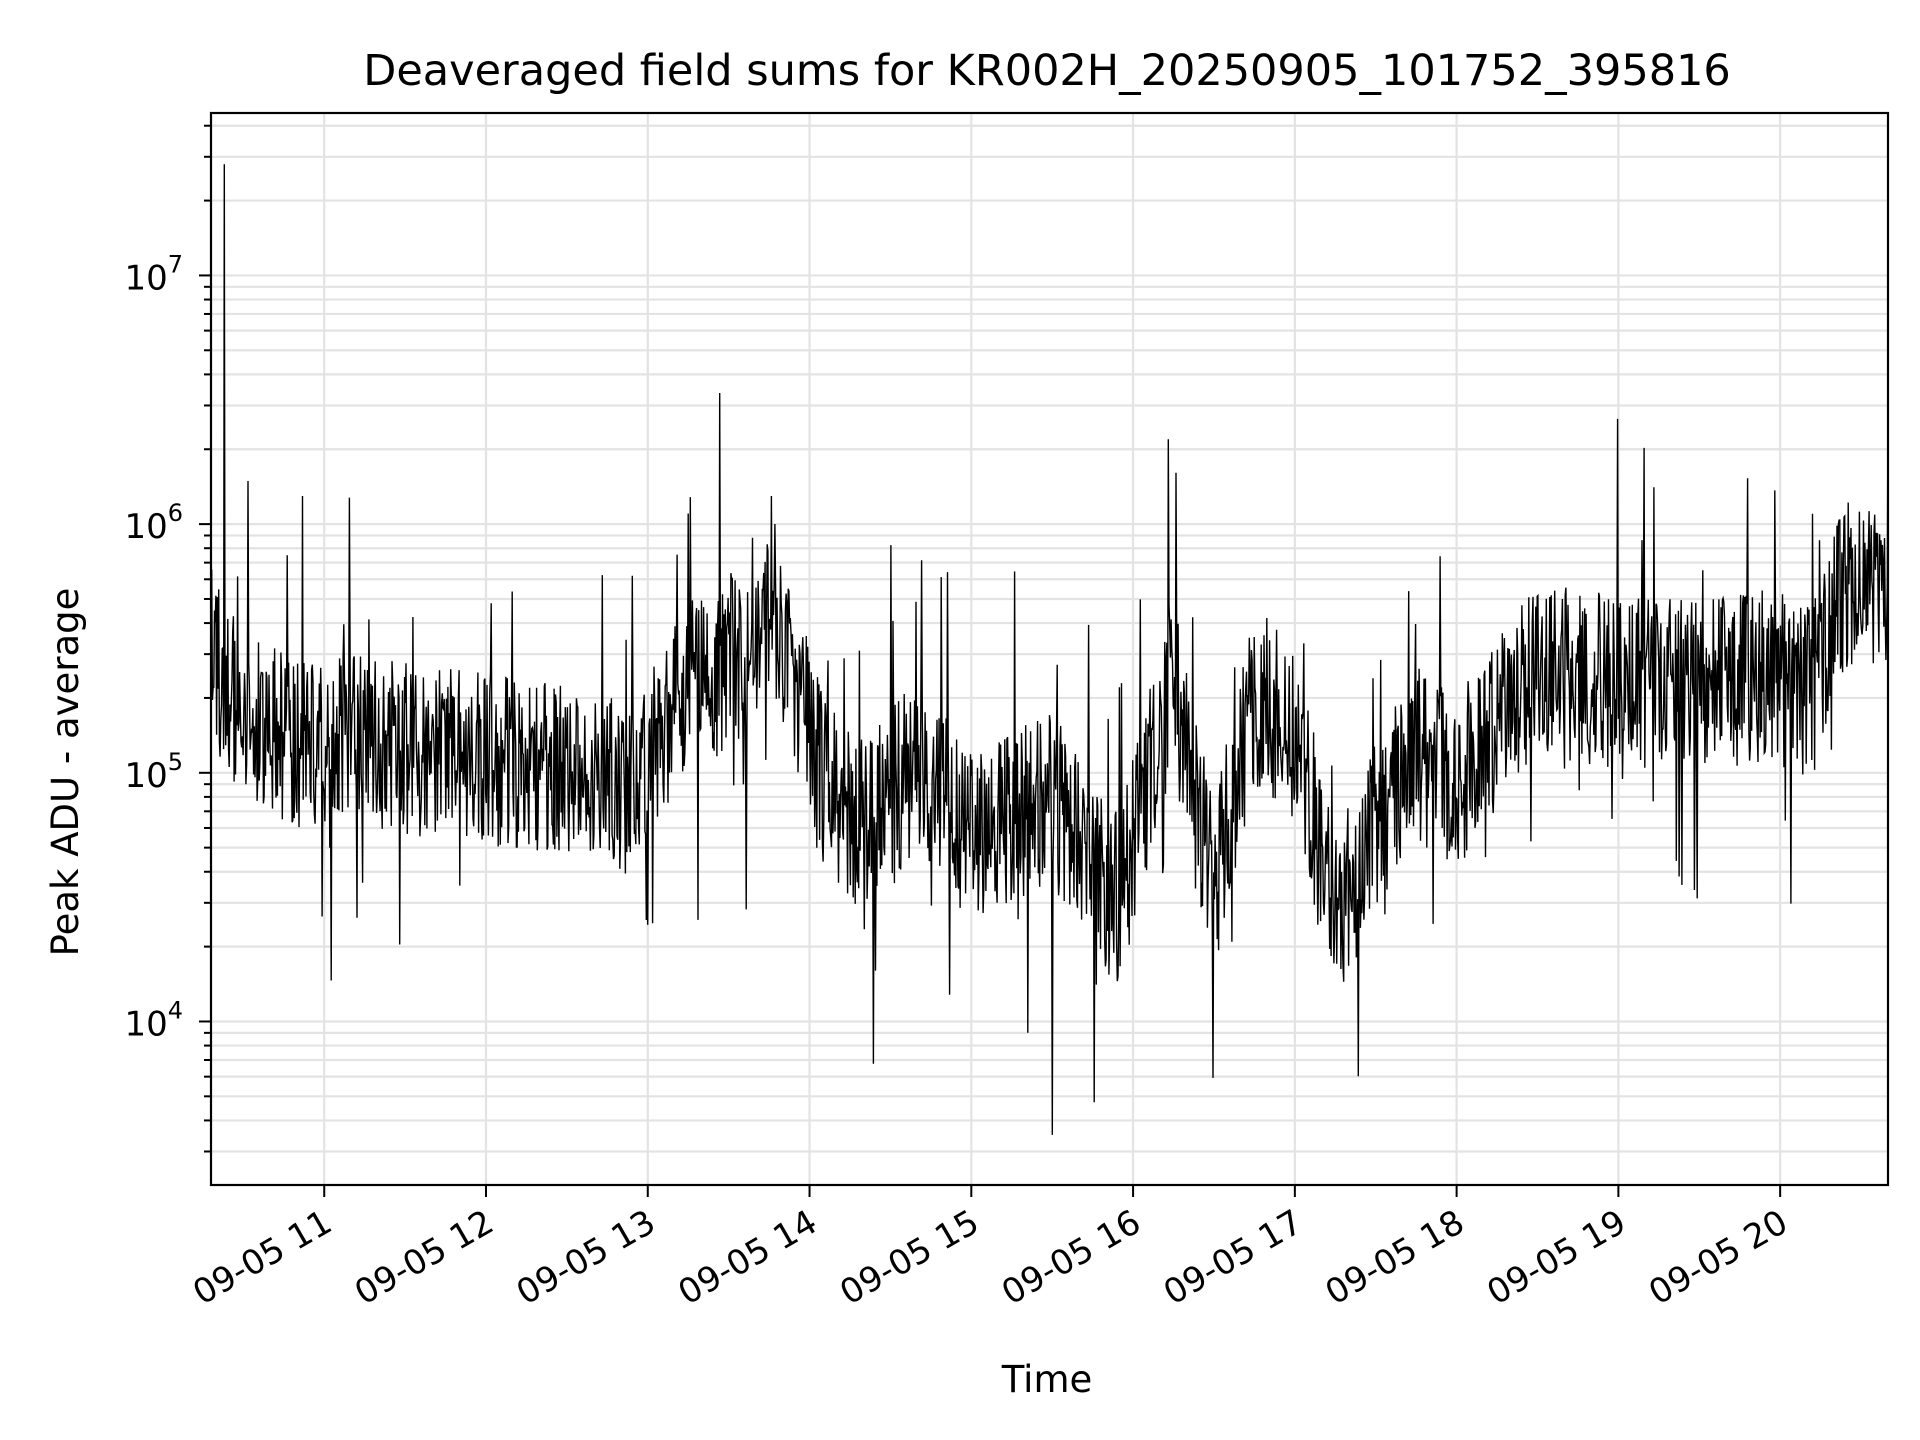  What do you see at coordinates (1395, 1257) in the screenshot?
I see `x-tick-label: 09-05 18` at bounding box center [1395, 1257].